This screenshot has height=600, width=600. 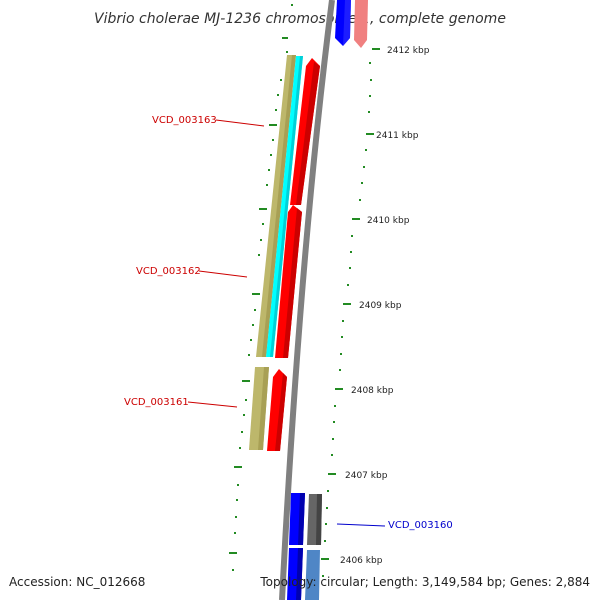 What do you see at coordinates (372, 391) in the screenshot?
I see `scale-label: 2408 kbp` at bounding box center [372, 391].